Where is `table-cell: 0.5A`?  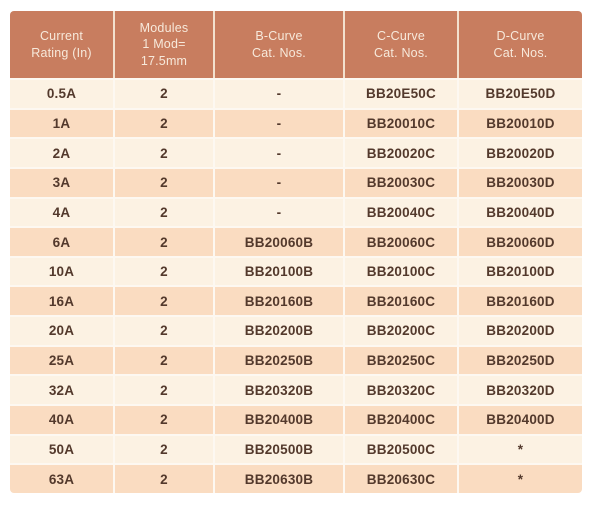 table-cell: 0.5A is located at coordinates (61, 94).